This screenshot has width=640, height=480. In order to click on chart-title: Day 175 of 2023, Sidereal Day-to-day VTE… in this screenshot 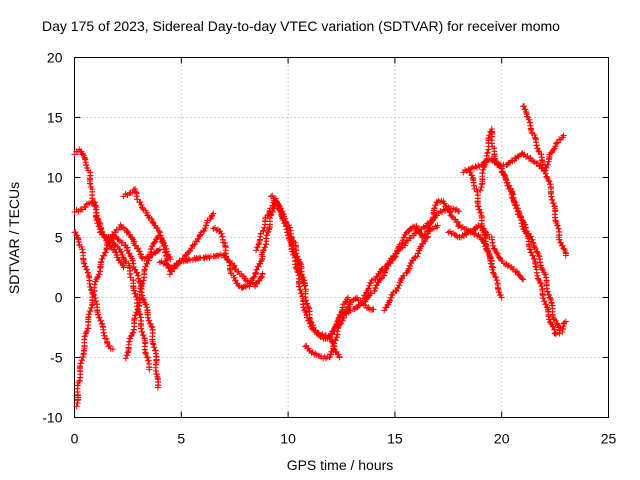, I will do `click(301, 26)`.